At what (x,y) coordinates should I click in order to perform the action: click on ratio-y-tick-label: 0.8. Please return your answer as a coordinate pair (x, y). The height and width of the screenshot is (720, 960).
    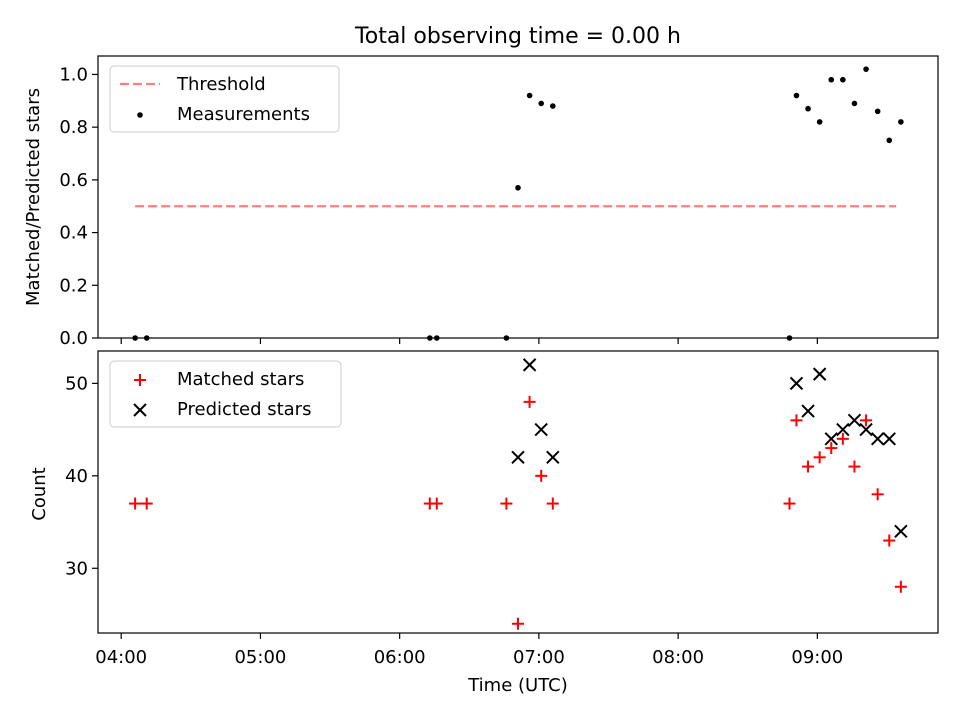
    Looking at the image, I should click on (73, 127).